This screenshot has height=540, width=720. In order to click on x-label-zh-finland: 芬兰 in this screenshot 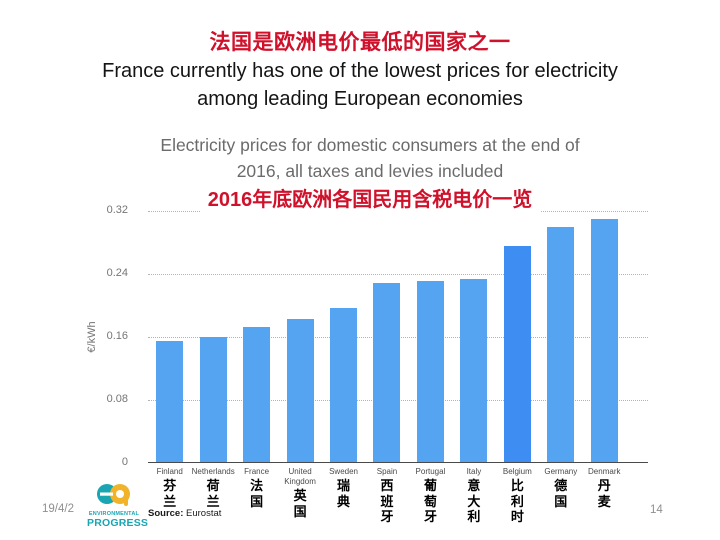, I will do `click(170, 493)`.